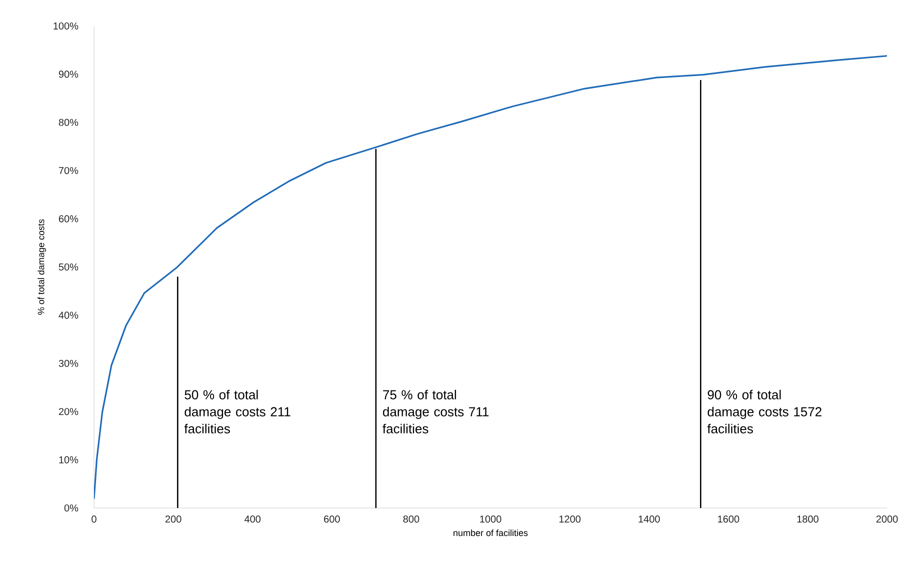 Image resolution: width=906 pixels, height=566 pixels. What do you see at coordinates (764, 412) in the screenshot?
I see `annotation: 90 % of total damage costs 1572 facilities` at bounding box center [764, 412].